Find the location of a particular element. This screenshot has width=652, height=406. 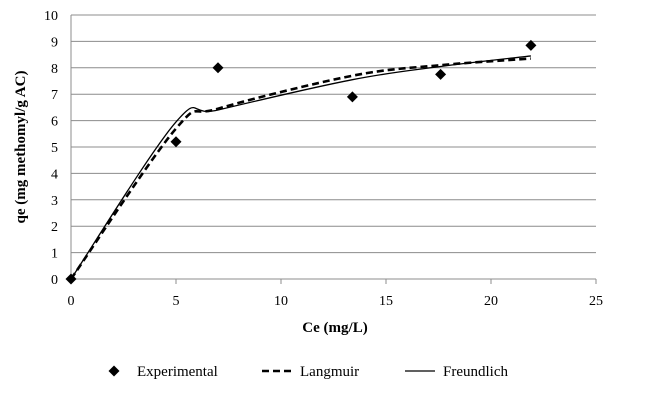

x-tick-5: 5 is located at coordinates (176, 301).